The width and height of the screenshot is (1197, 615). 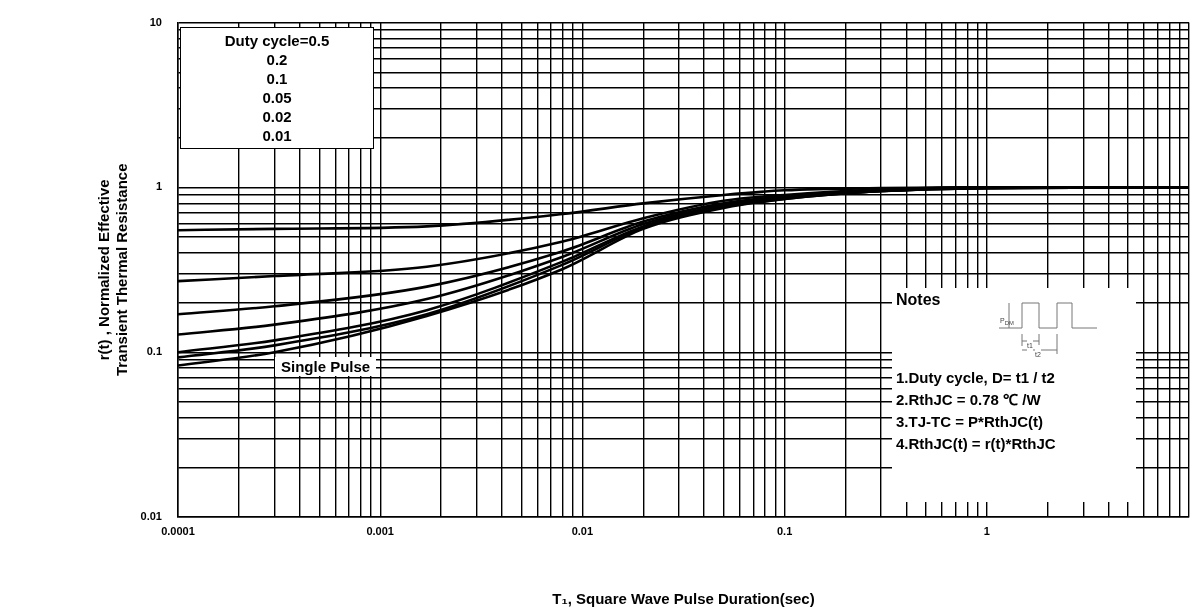 I want to click on annotation: 1.Duty cycle, D= t1 / t2, so click(x=976, y=378).